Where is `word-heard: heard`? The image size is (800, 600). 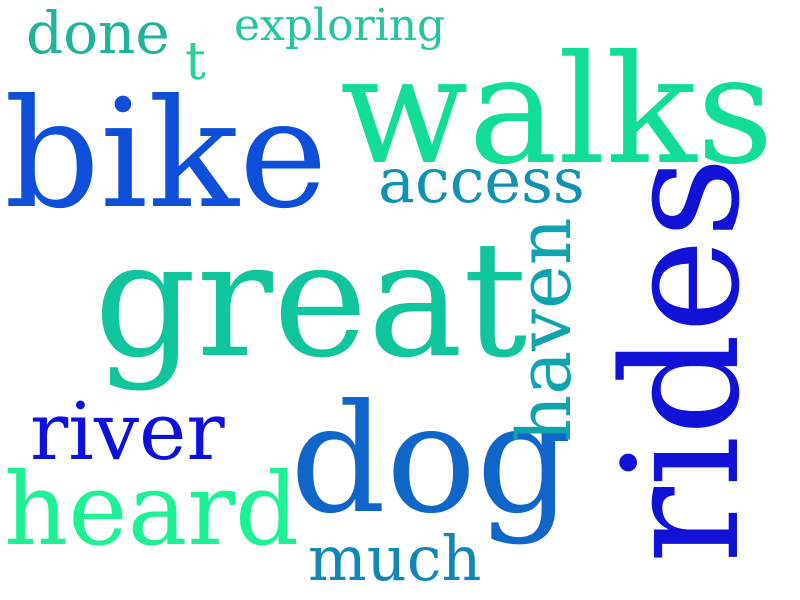
word-heard: heard is located at coordinates (152, 509).